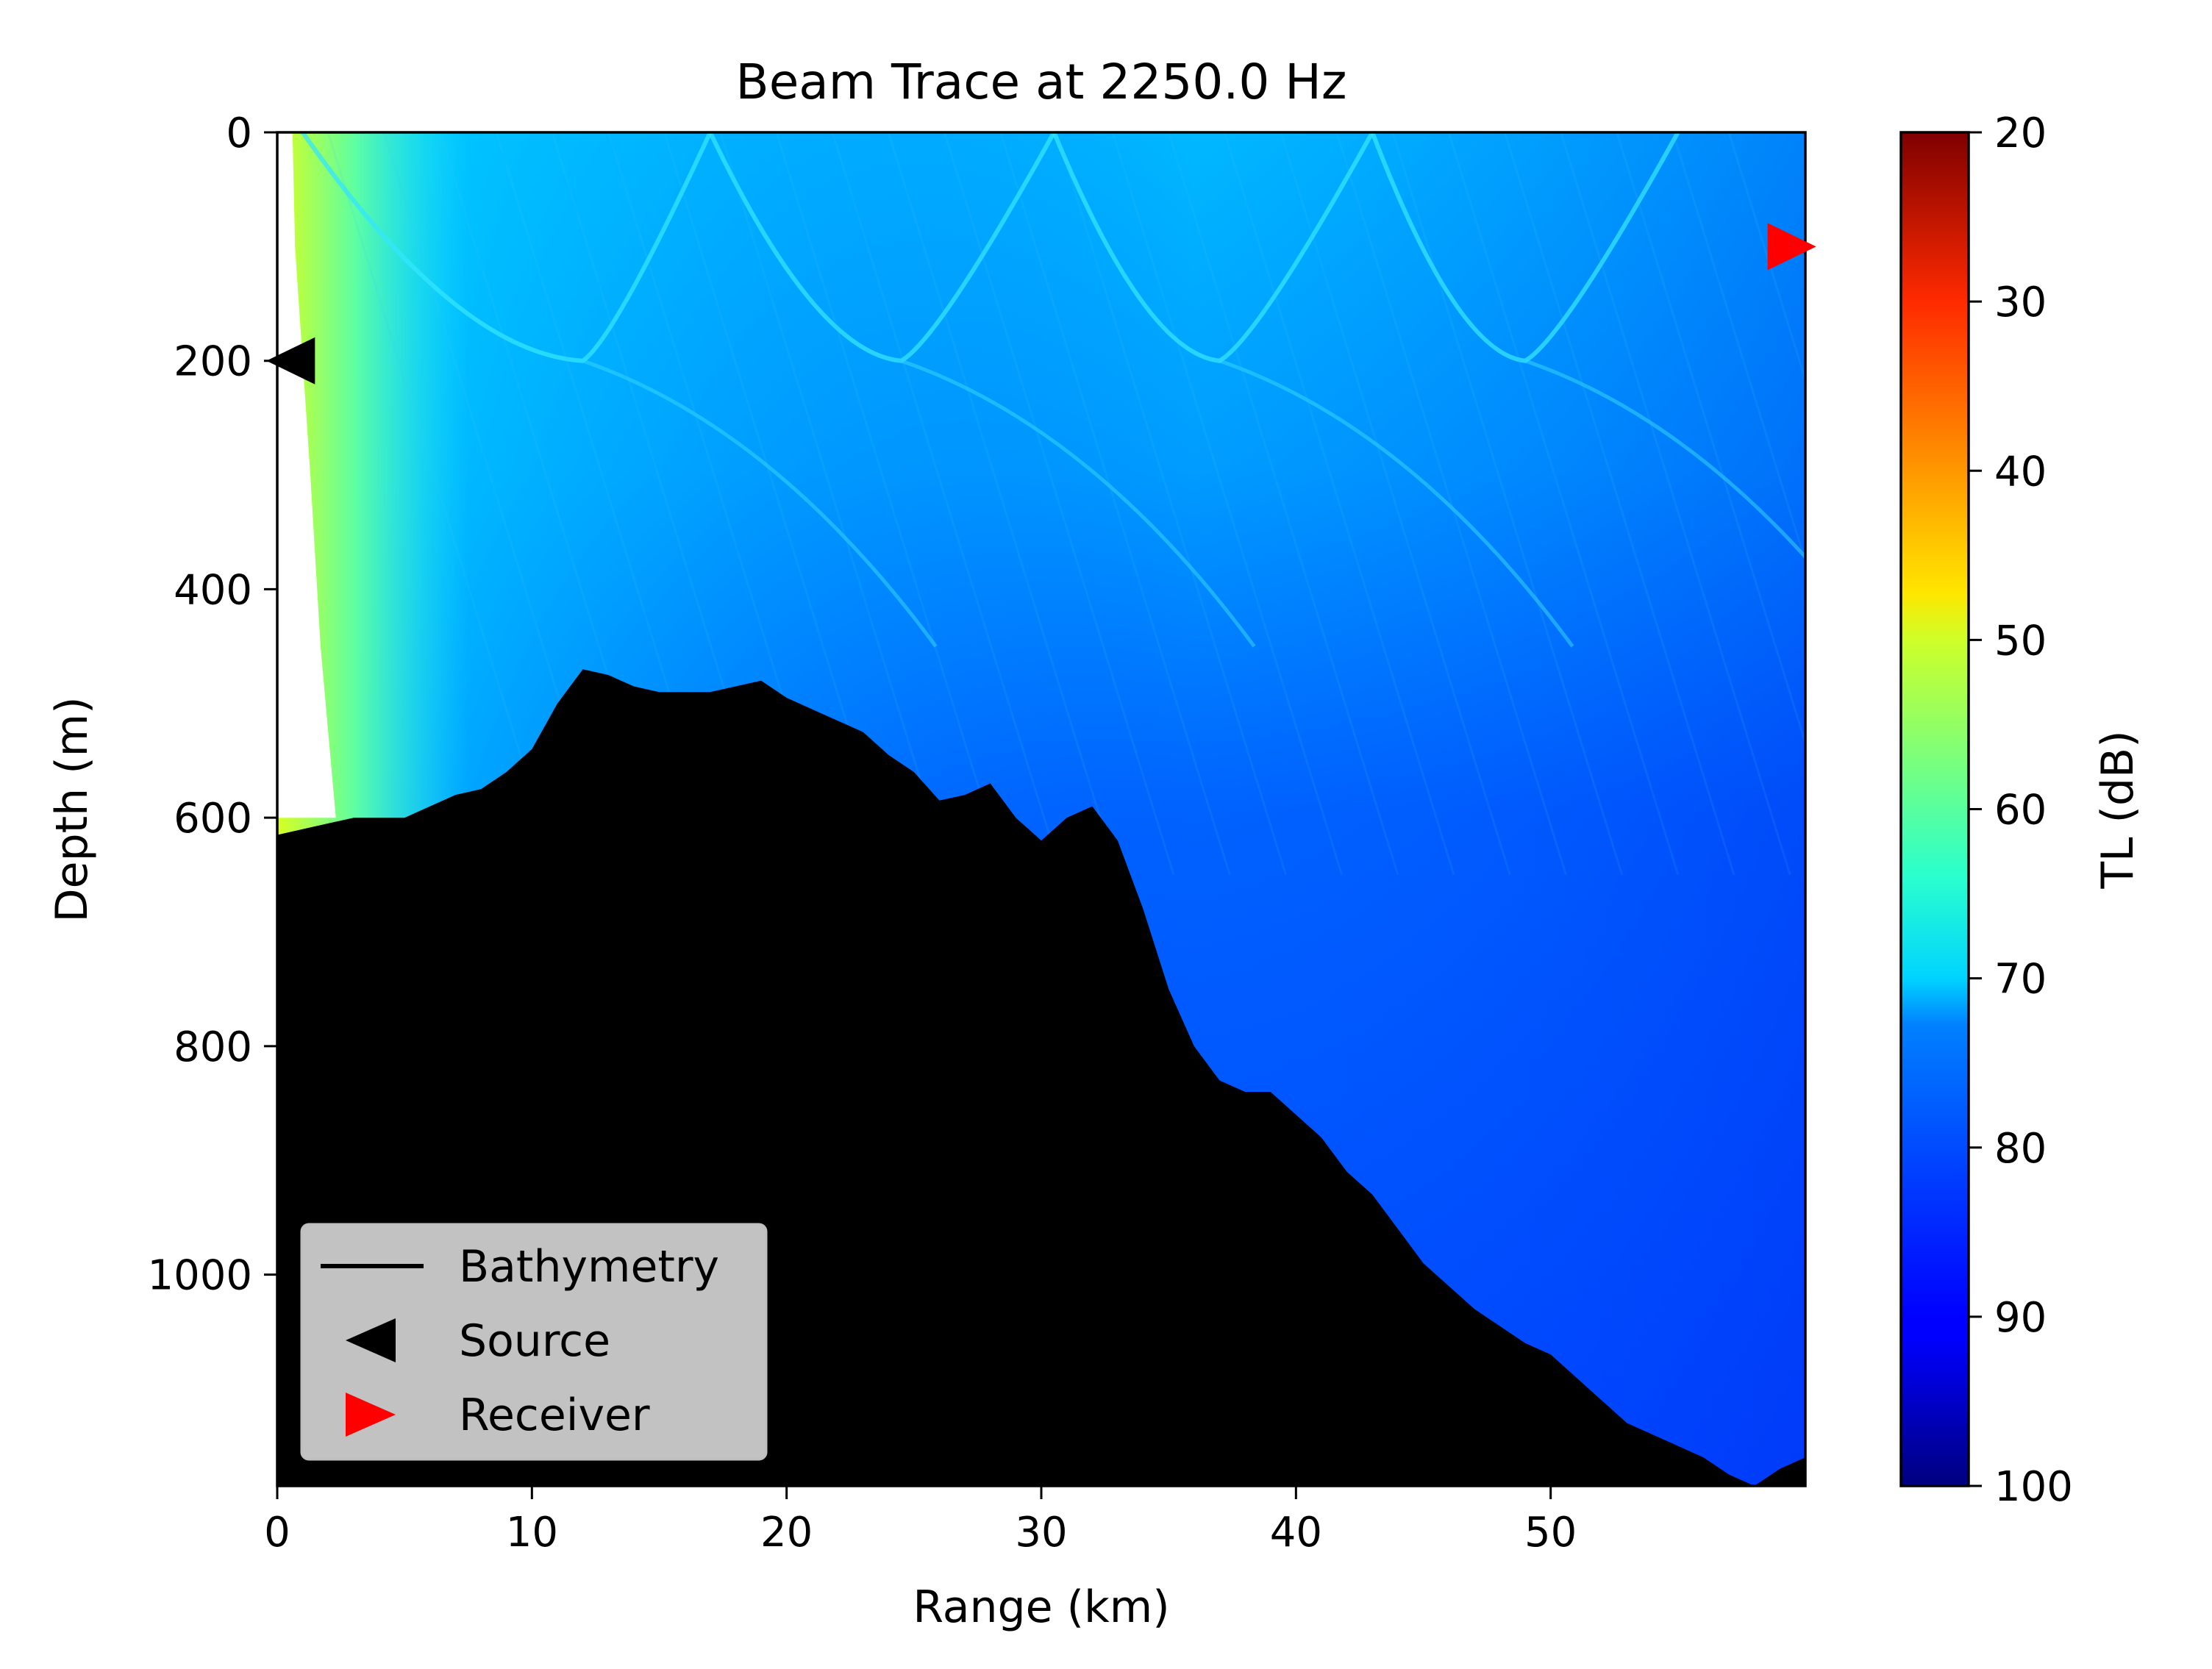 This screenshot has height=1669, width=2212. What do you see at coordinates (532, 1533) in the screenshot?
I see `x-tick-label: 10` at bounding box center [532, 1533].